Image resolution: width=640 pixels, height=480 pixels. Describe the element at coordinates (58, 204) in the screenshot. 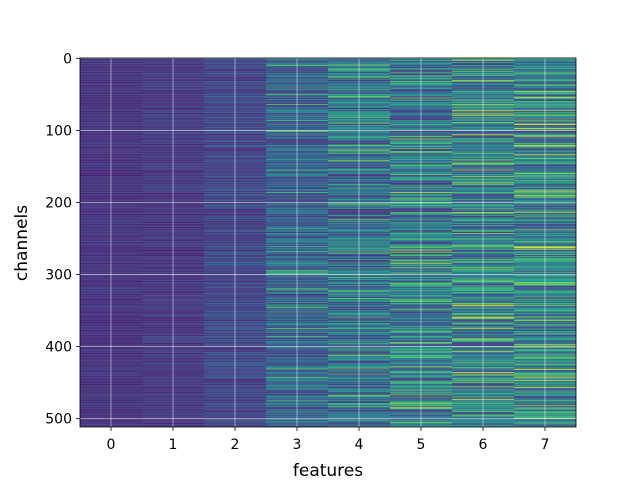

I see `y-tick-label: 200` at that location.